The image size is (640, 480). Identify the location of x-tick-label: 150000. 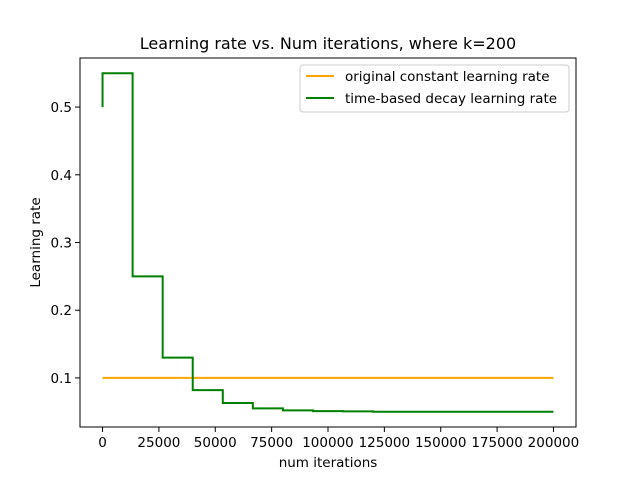
(441, 443).